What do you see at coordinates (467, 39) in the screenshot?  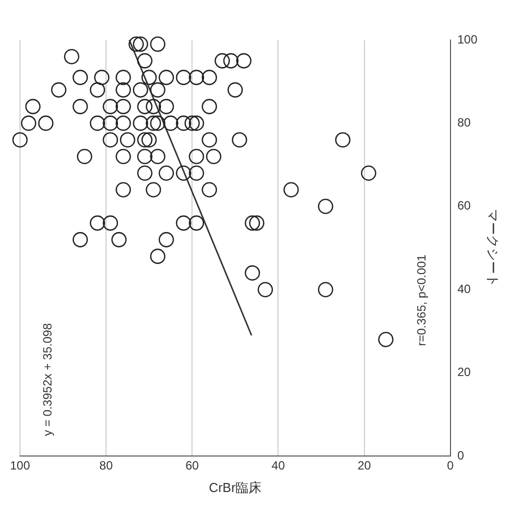 I see `y-tick-label: 100` at bounding box center [467, 39].